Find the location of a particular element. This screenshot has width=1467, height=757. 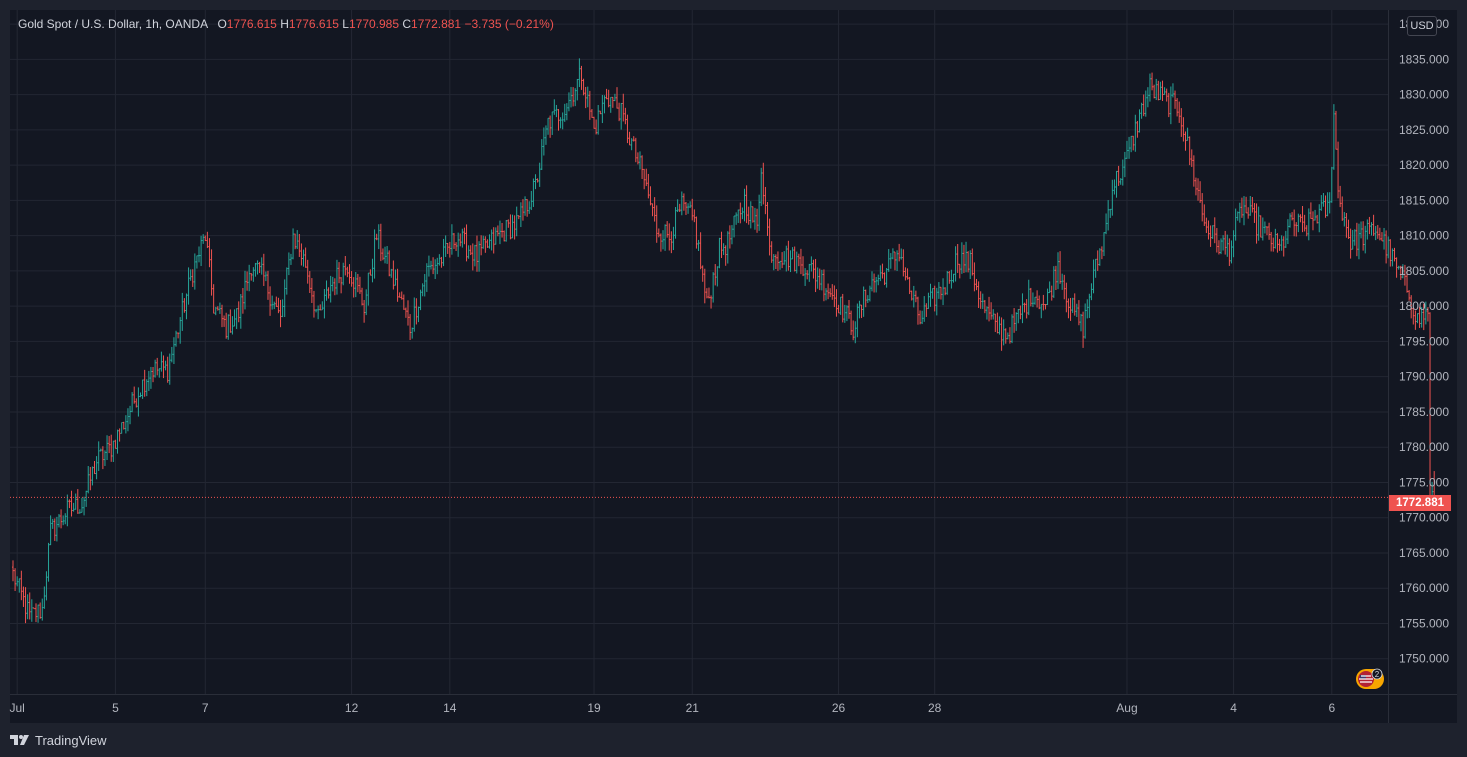

x-tick-label: 21 is located at coordinates (693, 708).